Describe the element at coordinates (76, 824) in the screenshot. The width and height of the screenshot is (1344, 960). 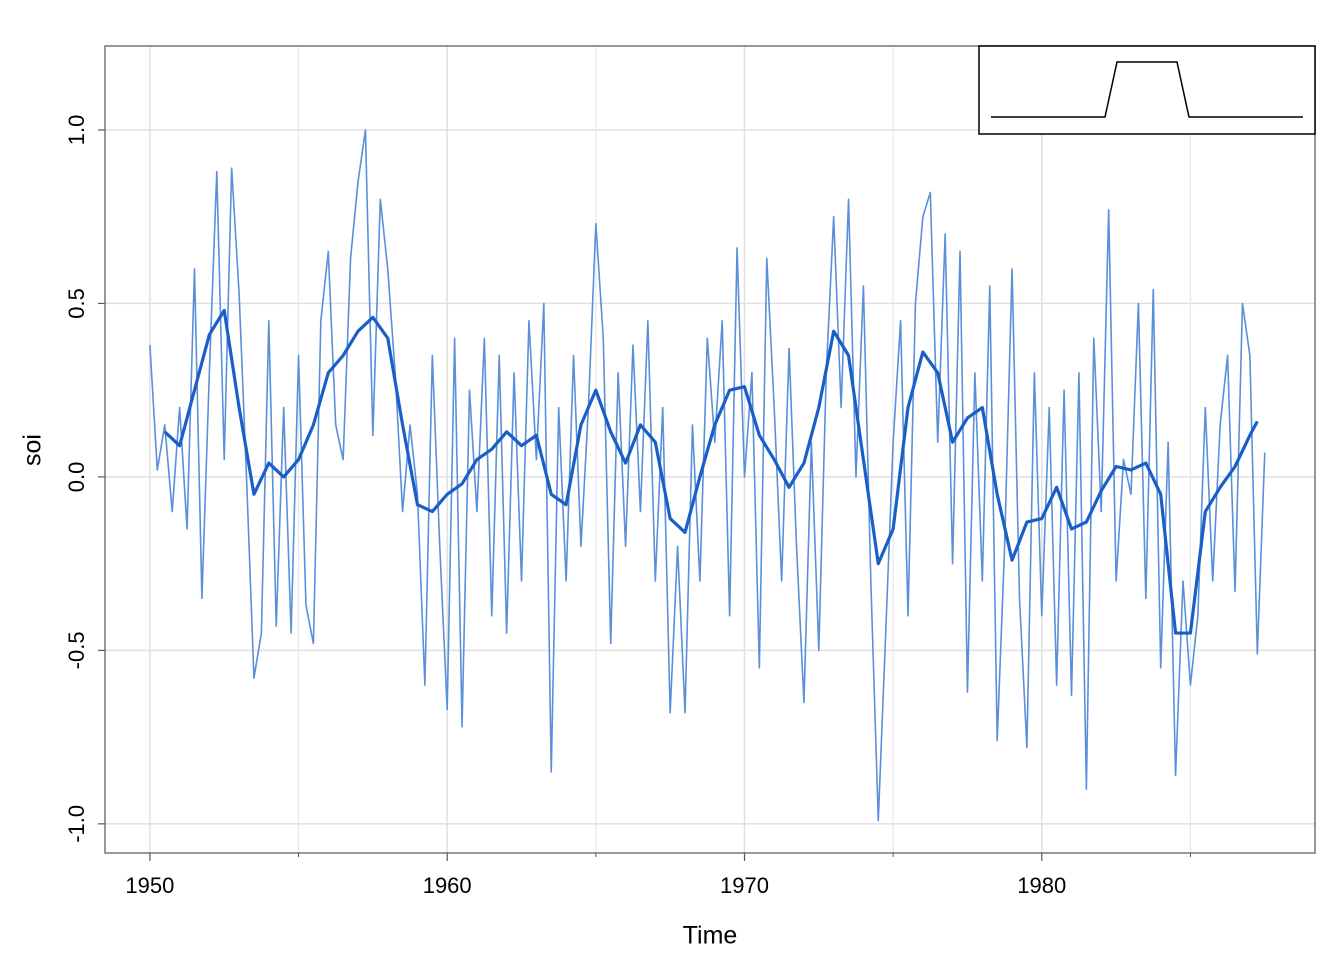
I see `y-tick-label: -1.0` at that location.